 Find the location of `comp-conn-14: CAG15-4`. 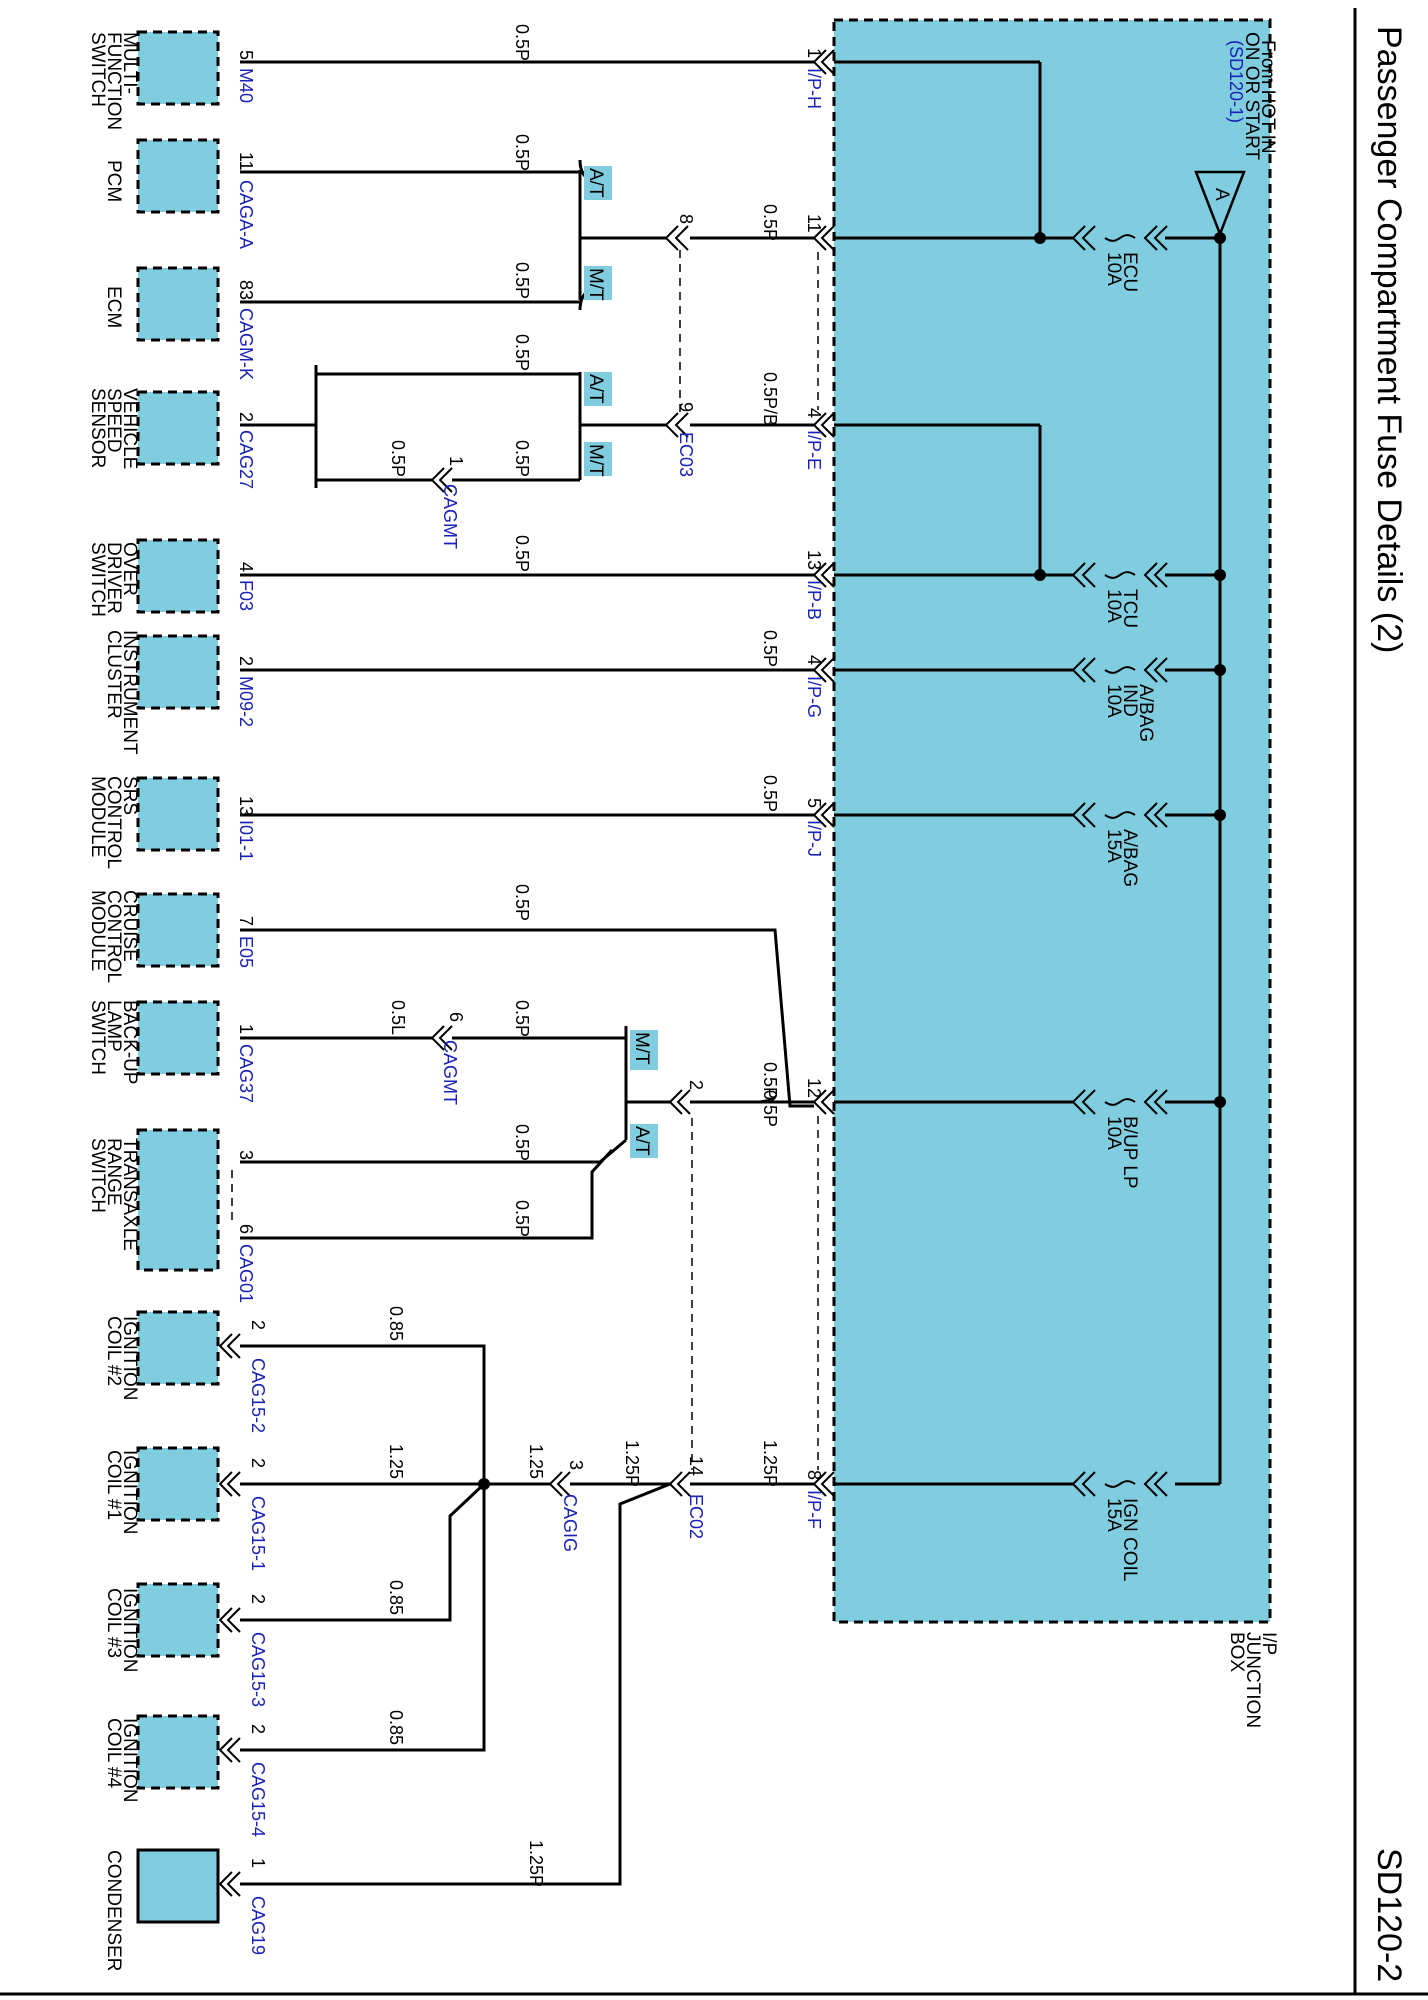

comp-conn-14: CAG15-4 is located at coordinates (258, 1799).